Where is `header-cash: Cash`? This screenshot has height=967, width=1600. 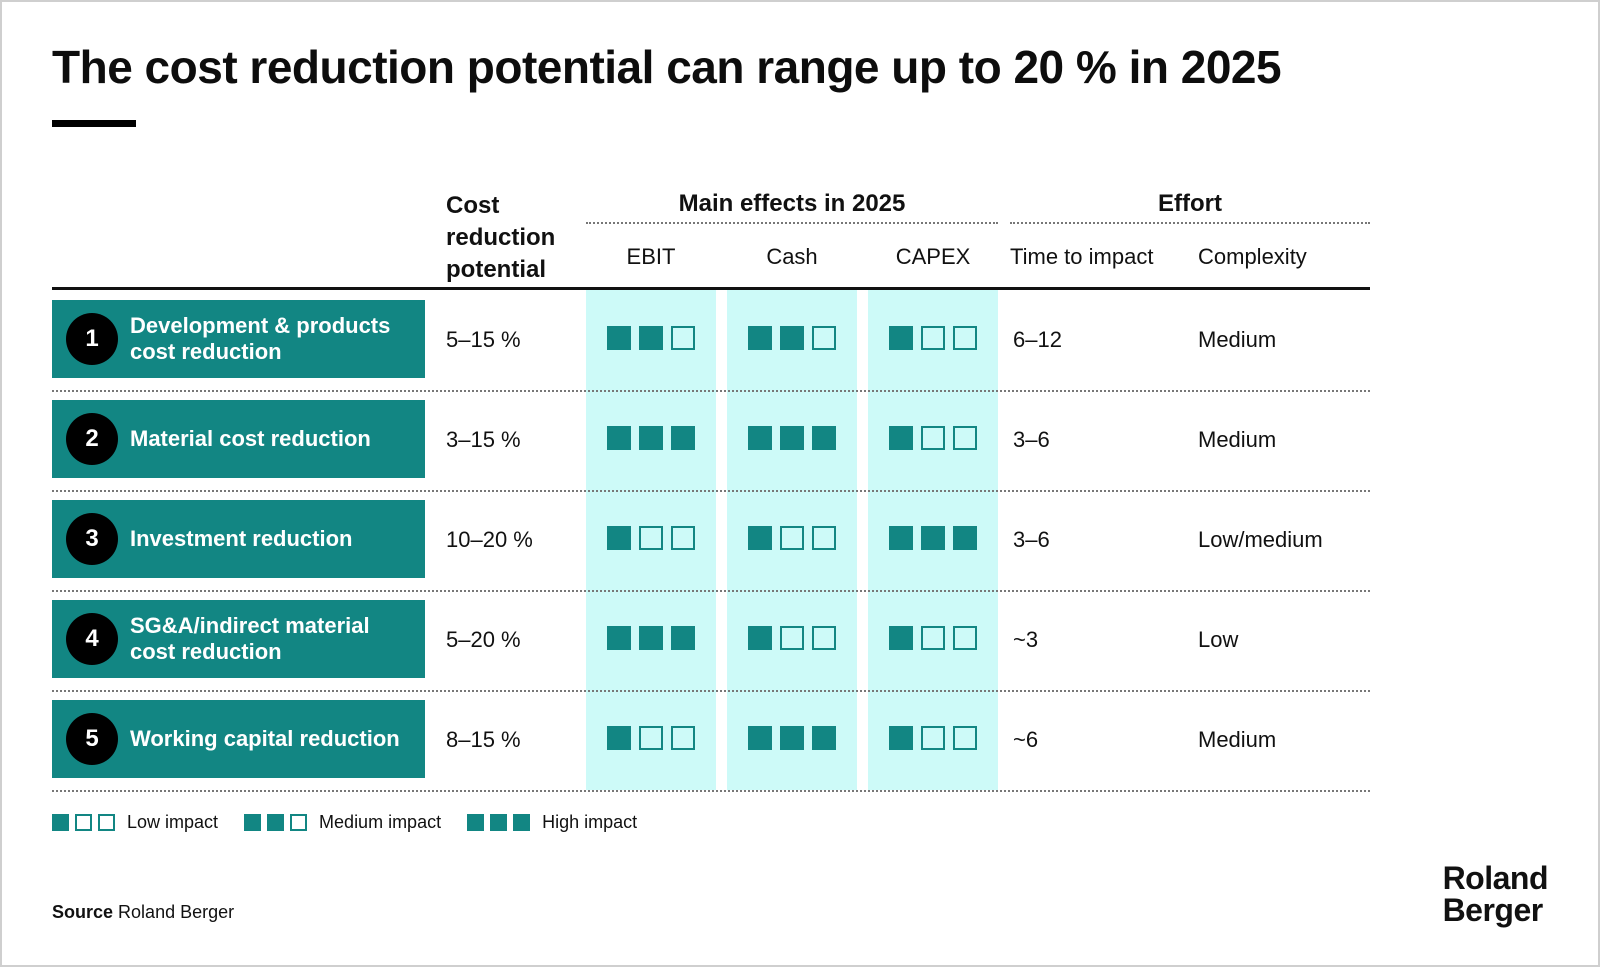 header-cash: Cash is located at coordinates (792, 256).